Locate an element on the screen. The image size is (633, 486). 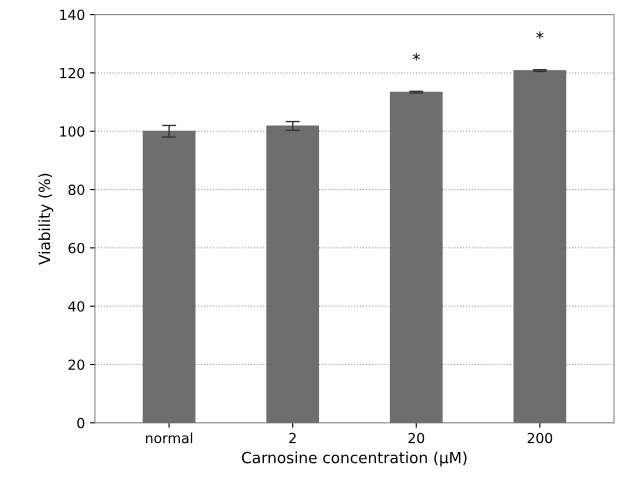
x-axis-title: Carnosine concentration (μM) is located at coordinates (354, 459).